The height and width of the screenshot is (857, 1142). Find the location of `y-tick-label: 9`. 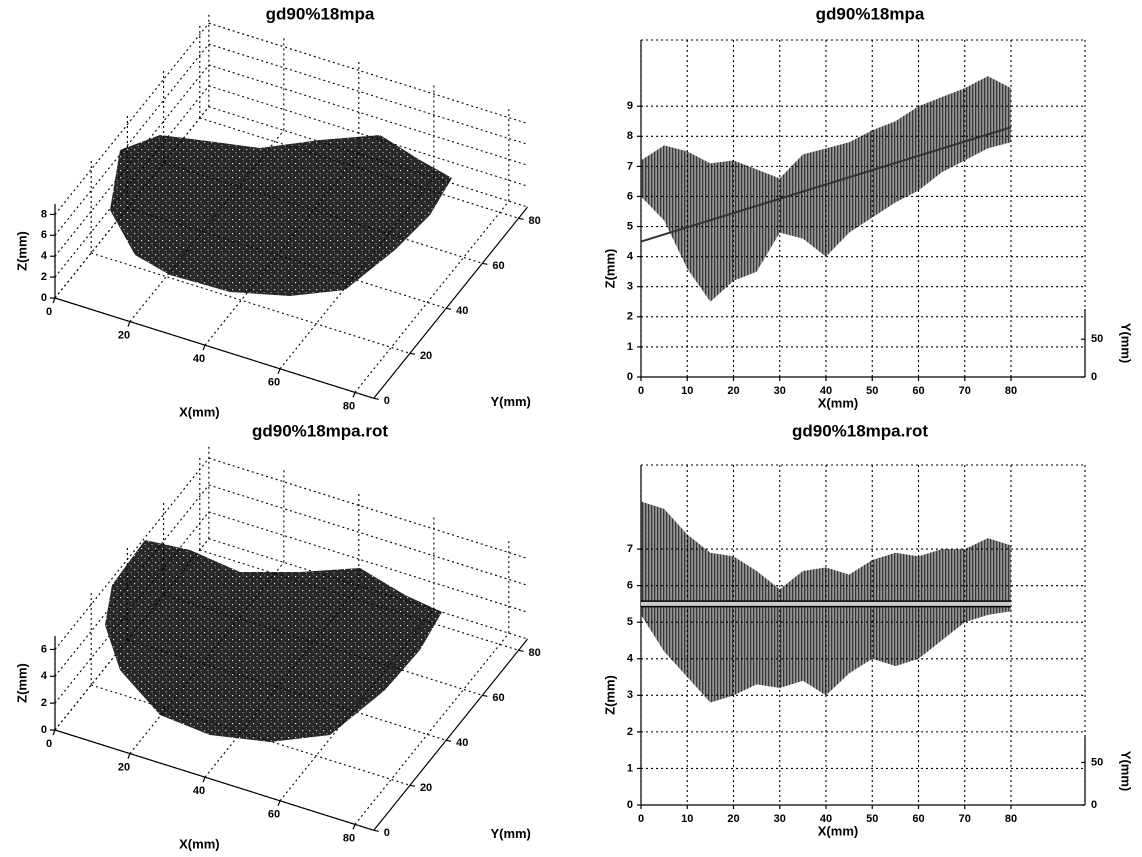

y-tick-label: 9 is located at coordinates (630, 106).